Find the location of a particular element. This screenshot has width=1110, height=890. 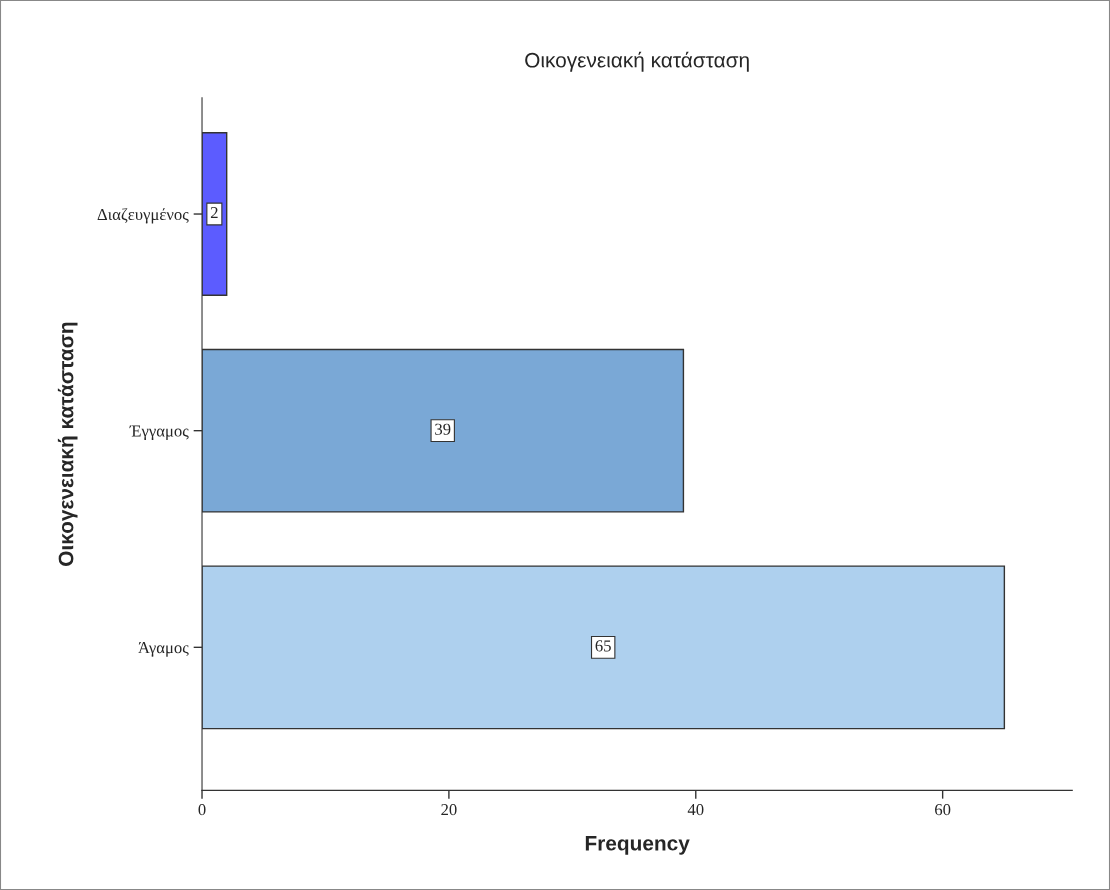

y-tick-label: Διαζευγμένος is located at coordinates (143, 216).